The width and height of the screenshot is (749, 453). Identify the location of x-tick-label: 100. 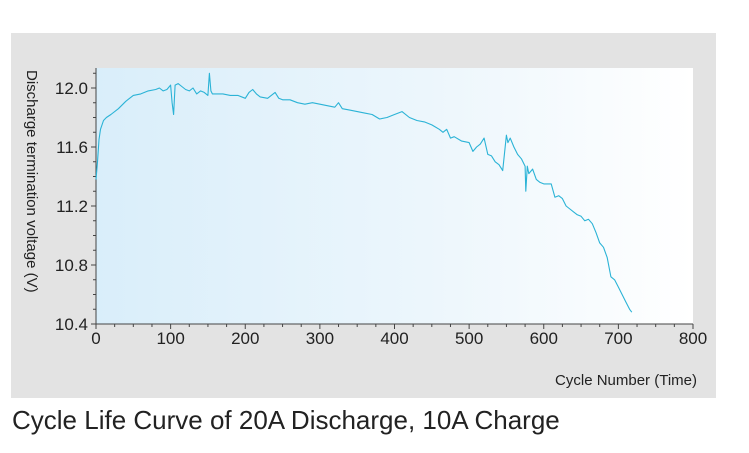
(170, 338).